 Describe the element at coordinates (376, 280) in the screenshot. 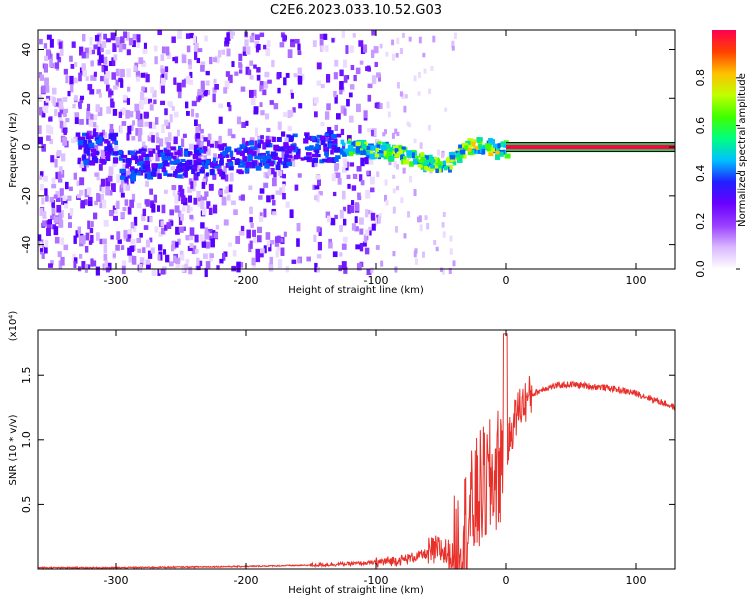

I see `x-tick-label: -100` at that location.